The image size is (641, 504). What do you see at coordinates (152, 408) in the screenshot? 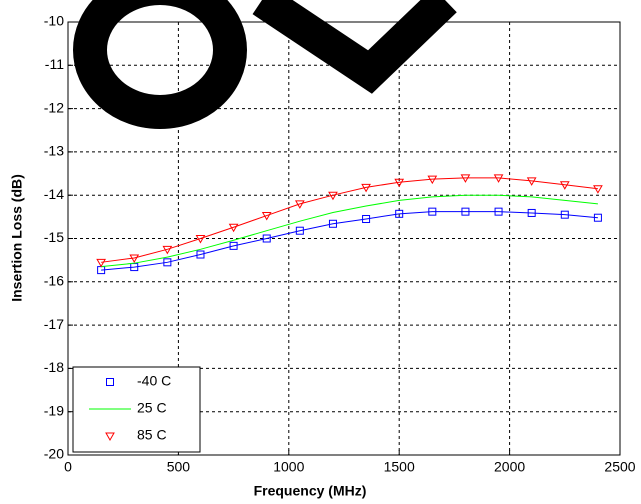
I see `legend-label: 25 C` at bounding box center [152, 408].